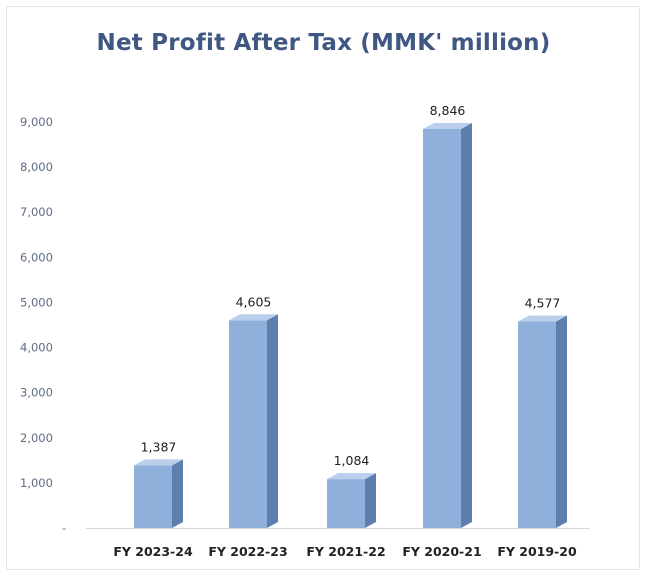 The width and height of the screenshot is (647, 577). I want to click on y-tick-label: 9,000, so click(36, 122).